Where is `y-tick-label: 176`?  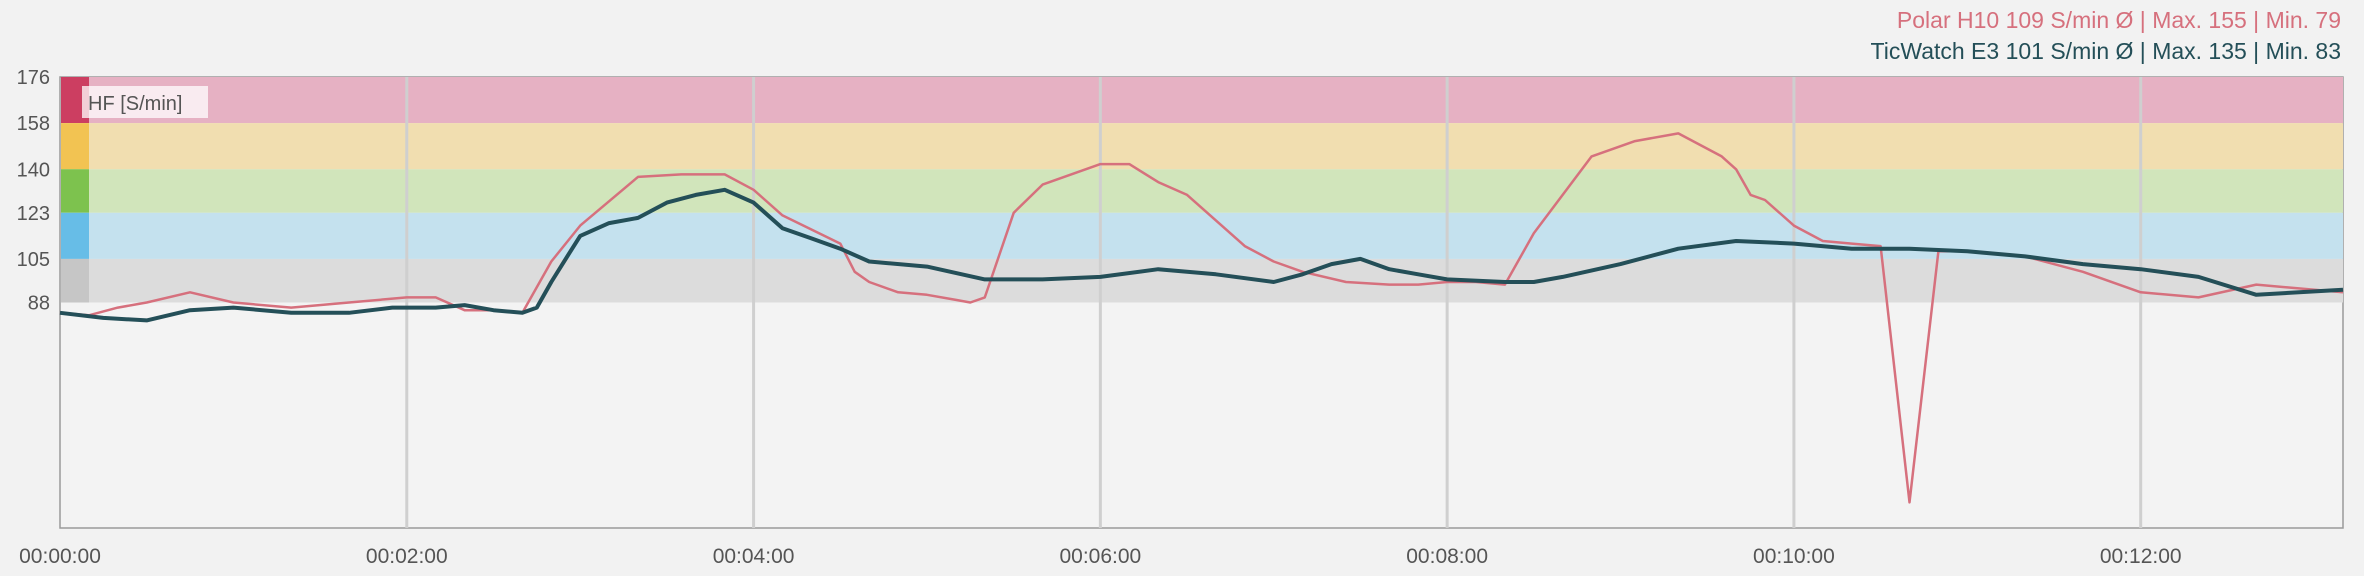
y-tick-label: 176 is located at coordinates (33, 78).